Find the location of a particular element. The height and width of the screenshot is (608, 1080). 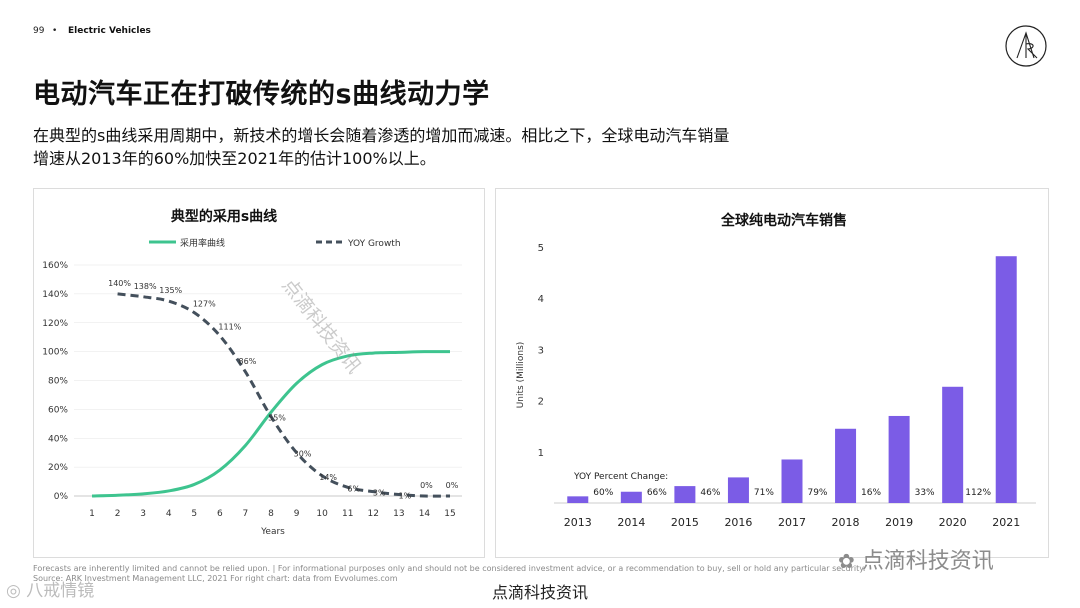

yoy-pct-label: 79% is located at coordinates (817, 493).